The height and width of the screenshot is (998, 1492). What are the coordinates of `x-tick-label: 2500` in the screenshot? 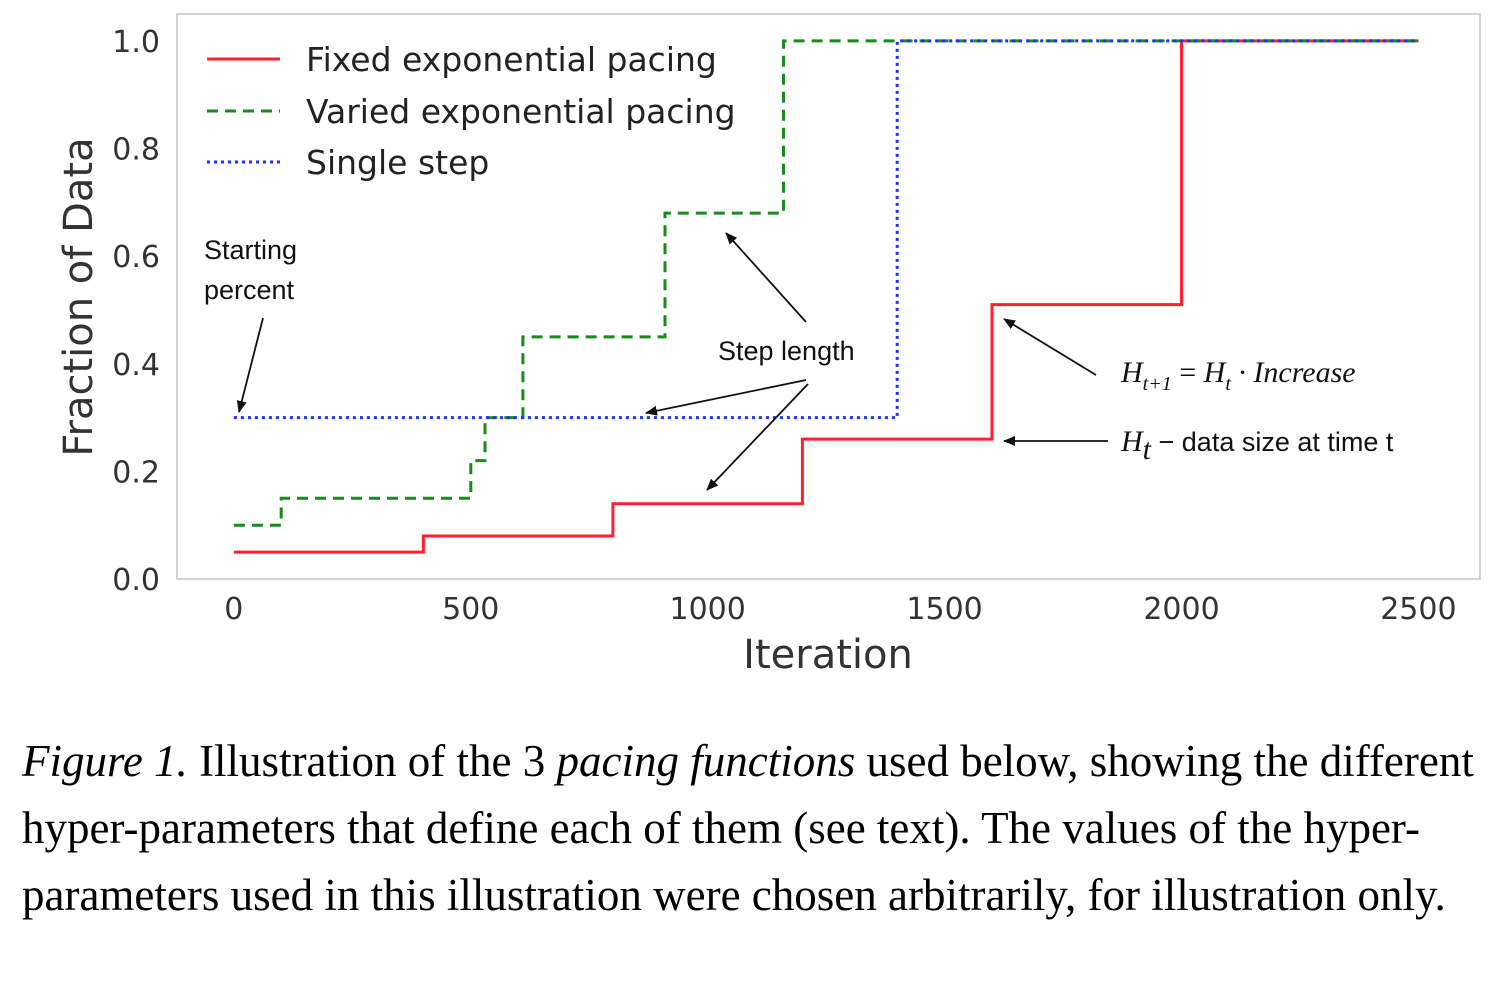 It's located at (1418, 609).